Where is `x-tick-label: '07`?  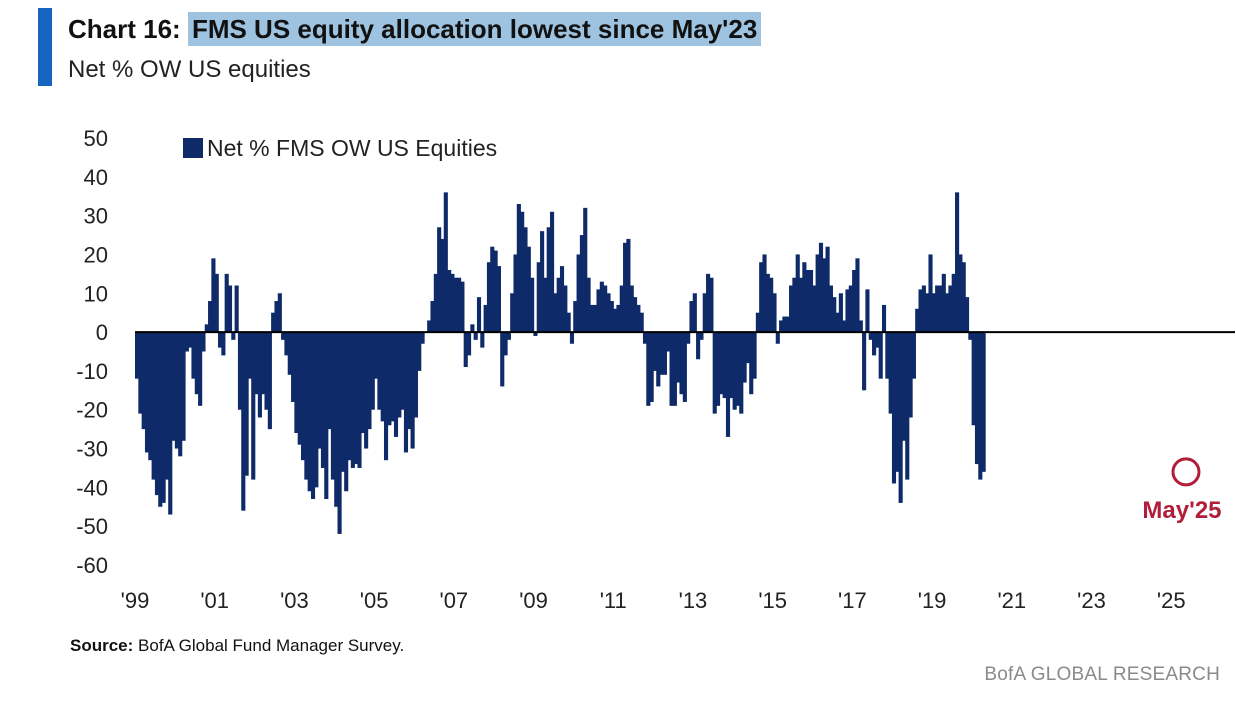
x-tick-label: '07 is located at coordinates (454, 600).